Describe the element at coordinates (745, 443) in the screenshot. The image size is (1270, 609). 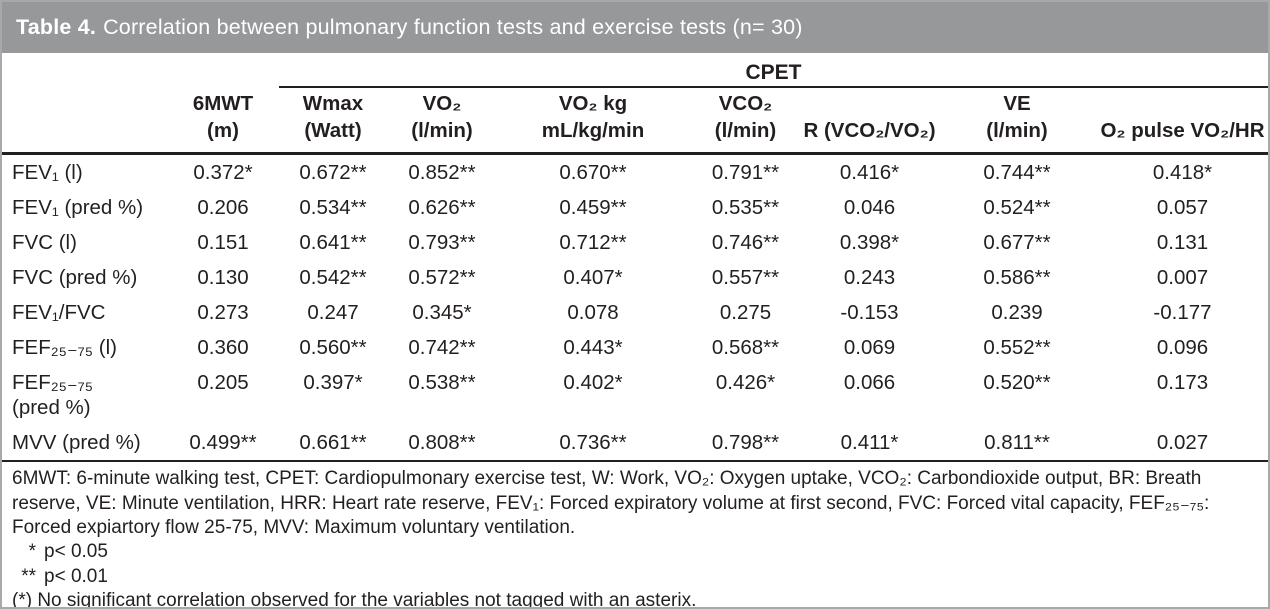
I see `correlation-value-cell: 0.798**` at that location.